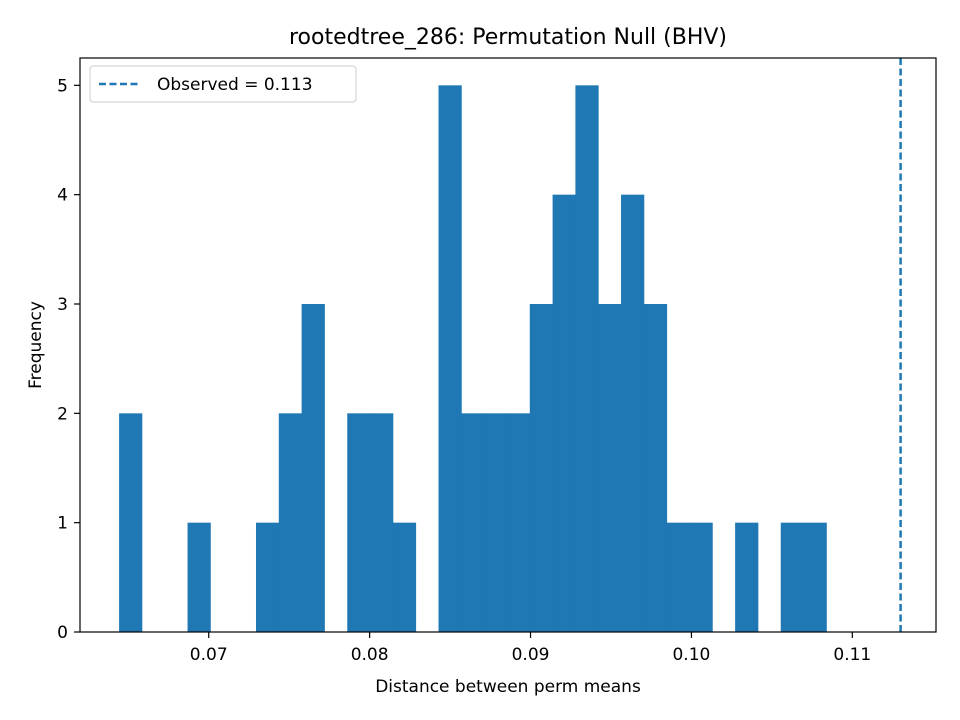 This screenshot has height=720, width=960. I want to click on chart-title: rootedtree_286: Permutation Null (BHV), so click(508, 37).